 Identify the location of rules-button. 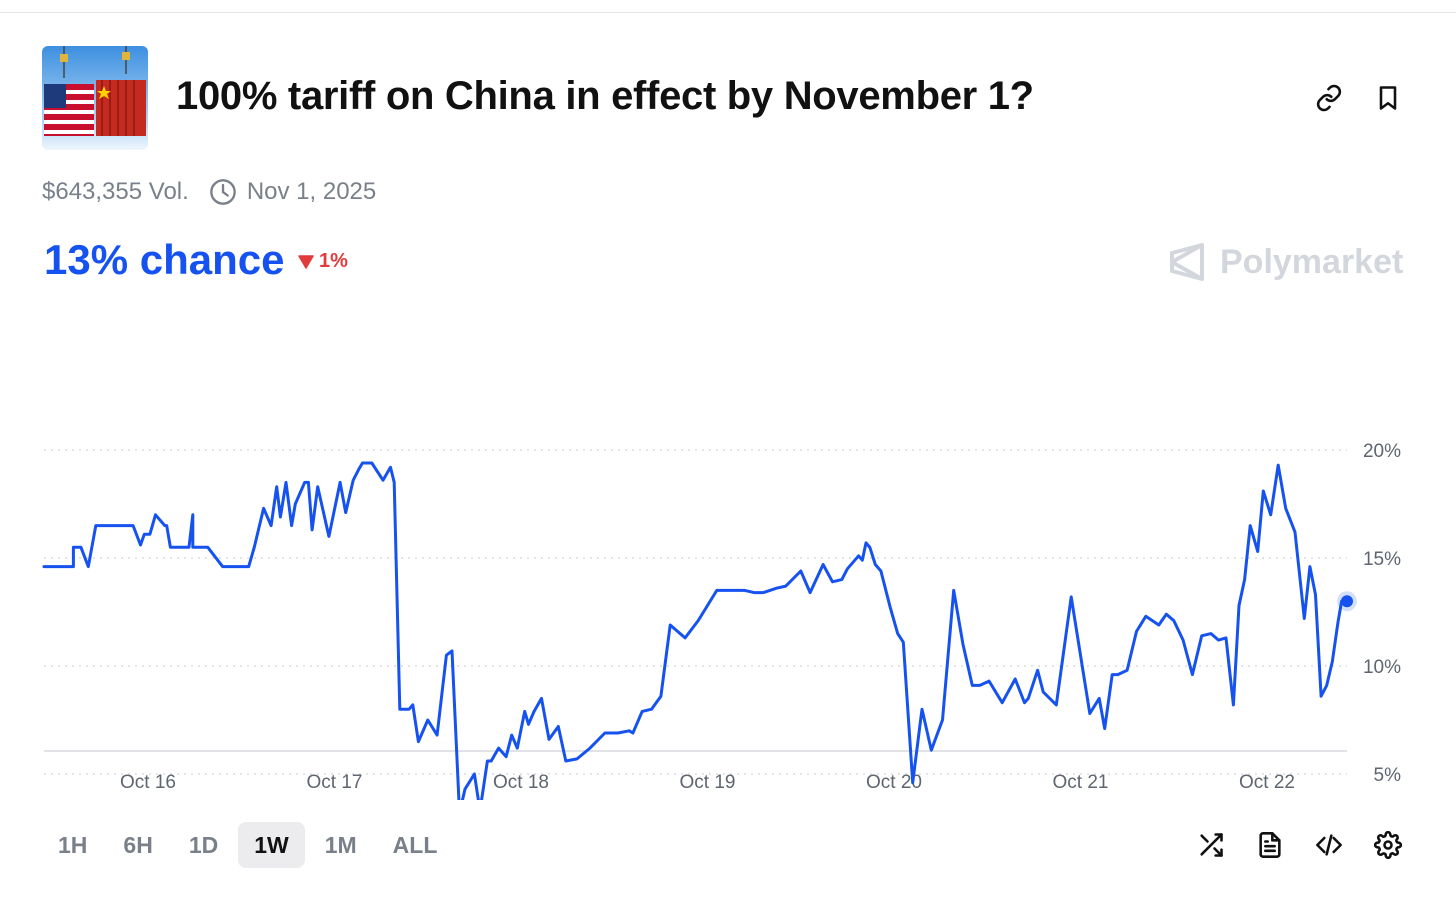
(1270, 845).